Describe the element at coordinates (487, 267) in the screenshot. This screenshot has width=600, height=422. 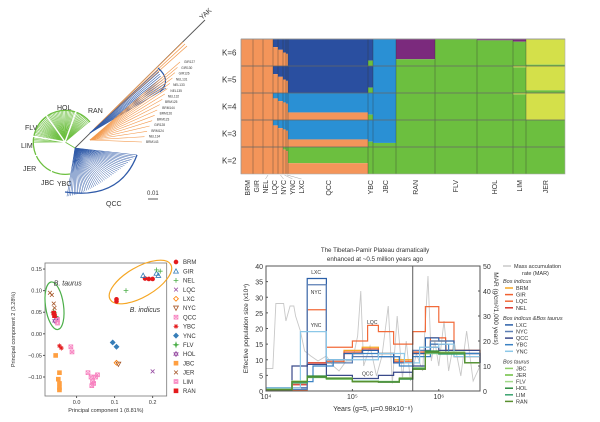
I see `y2-tick-label: 50` at that location.